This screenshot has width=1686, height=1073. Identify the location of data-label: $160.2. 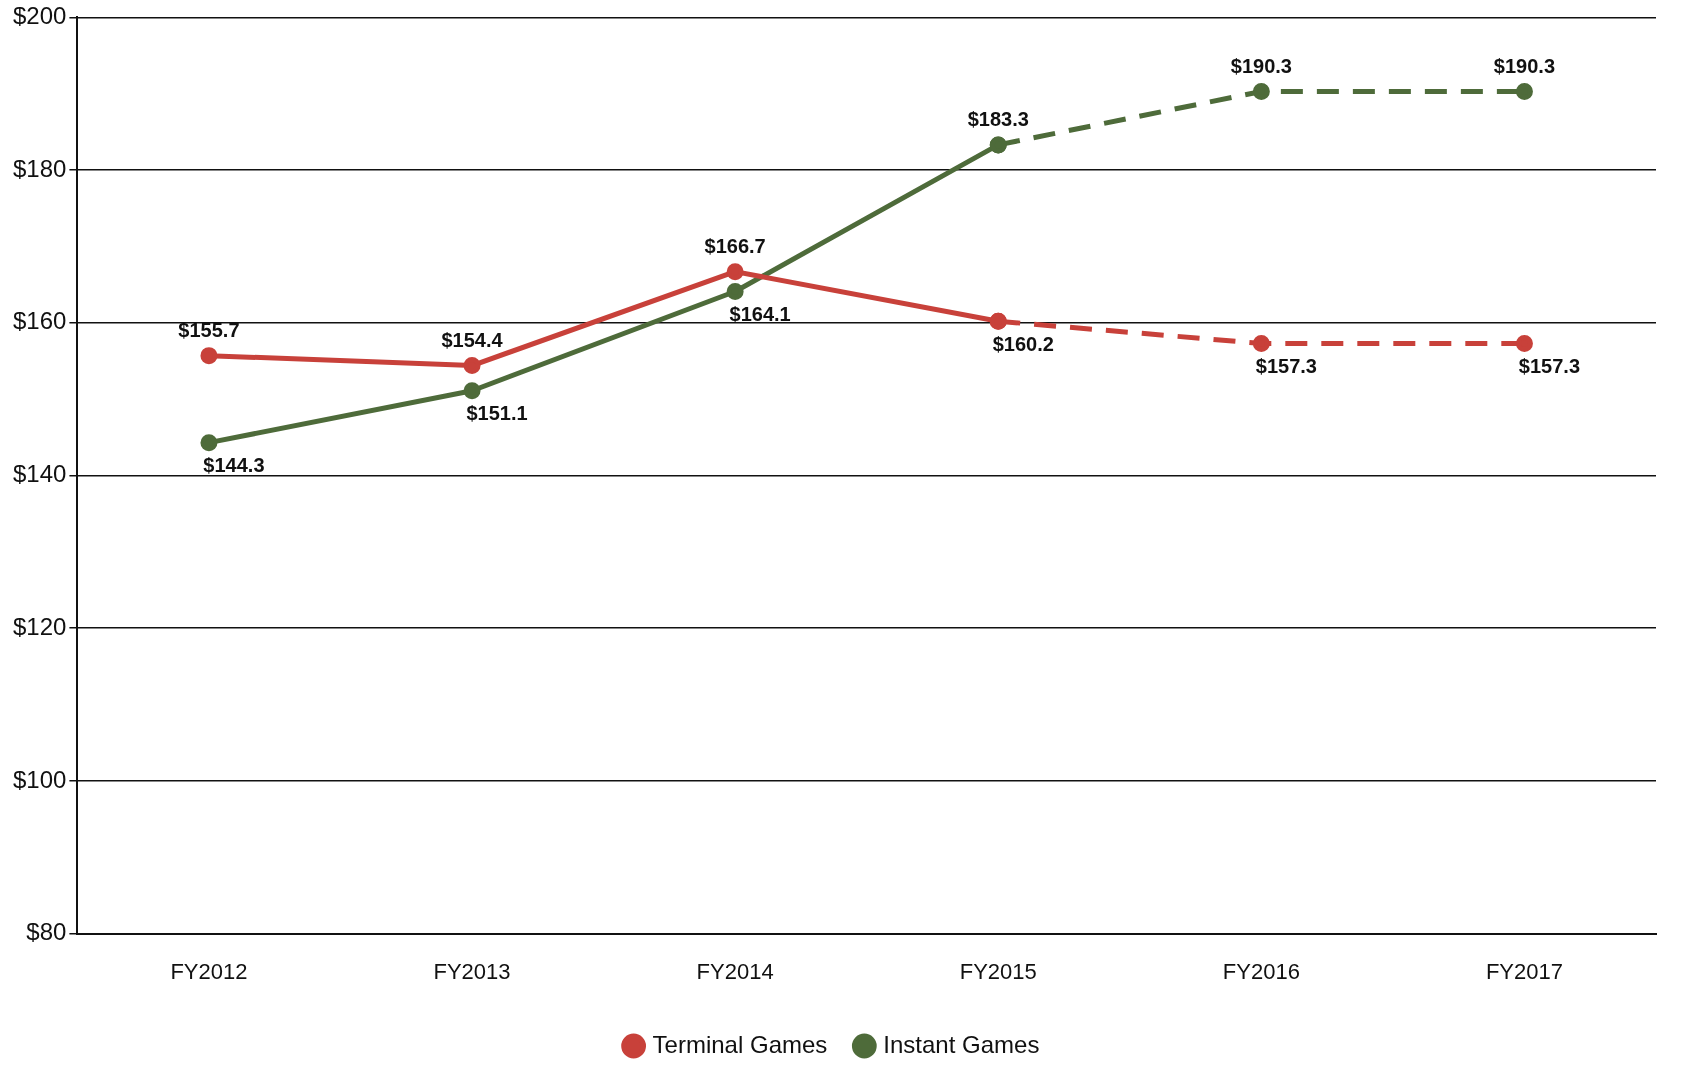
(1023, 343).